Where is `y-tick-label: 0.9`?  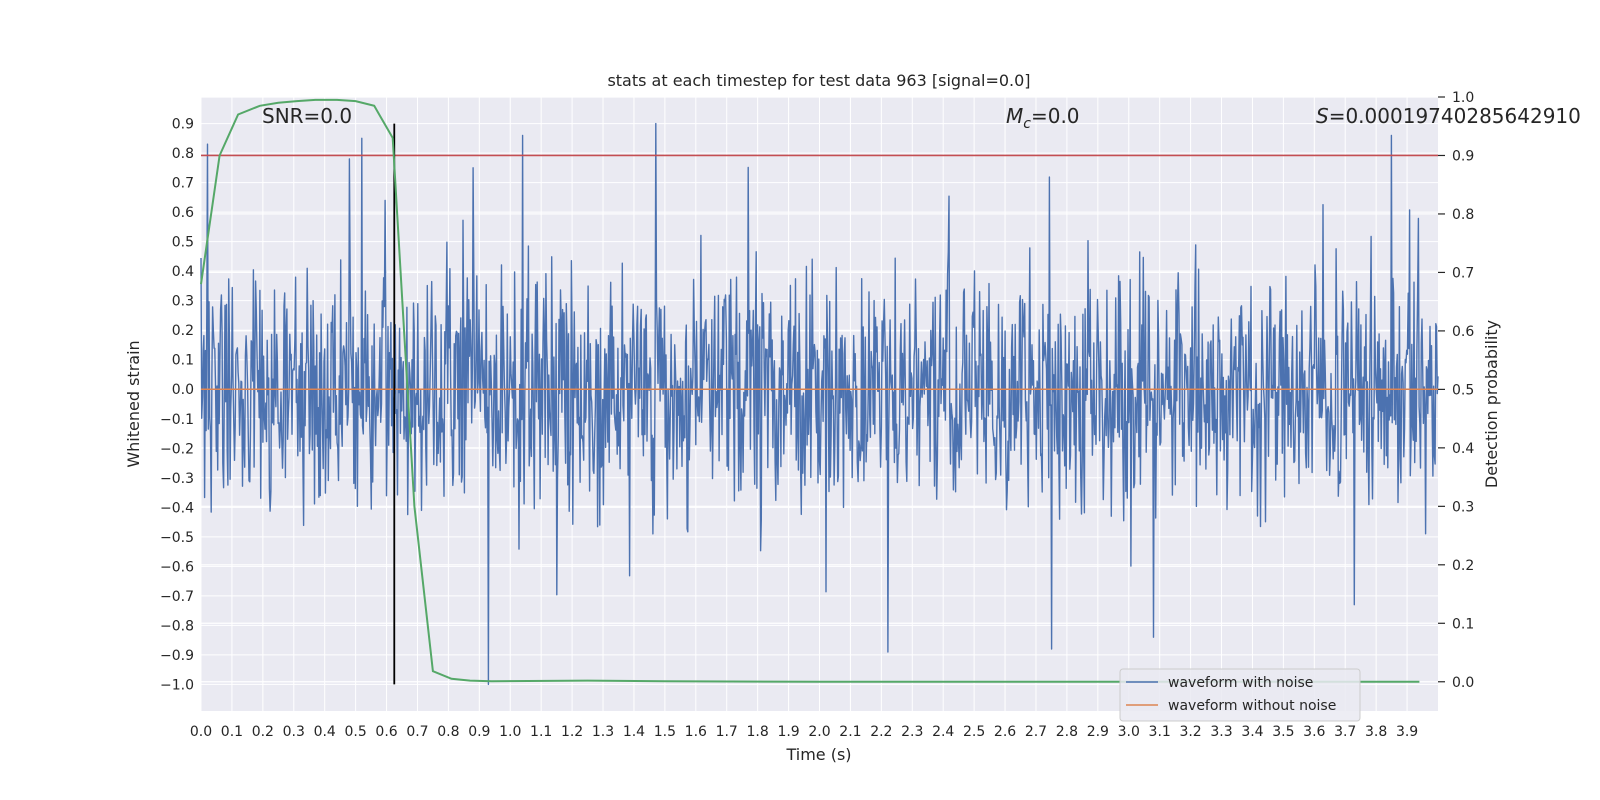 y-tick-label: 0.9 is located at coordinates (183, 125).